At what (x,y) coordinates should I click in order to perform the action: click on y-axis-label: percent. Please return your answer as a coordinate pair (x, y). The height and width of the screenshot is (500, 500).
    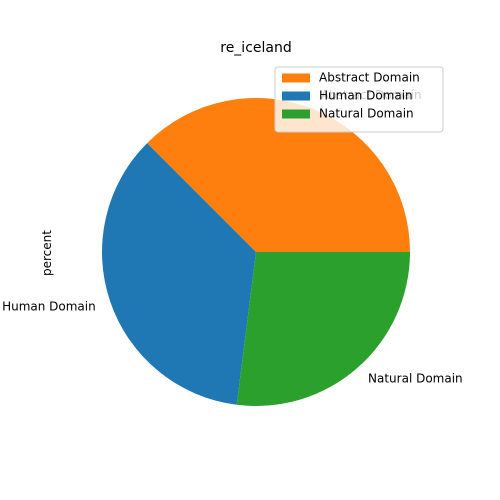
    Looking at the image, I should click on (47, 253).